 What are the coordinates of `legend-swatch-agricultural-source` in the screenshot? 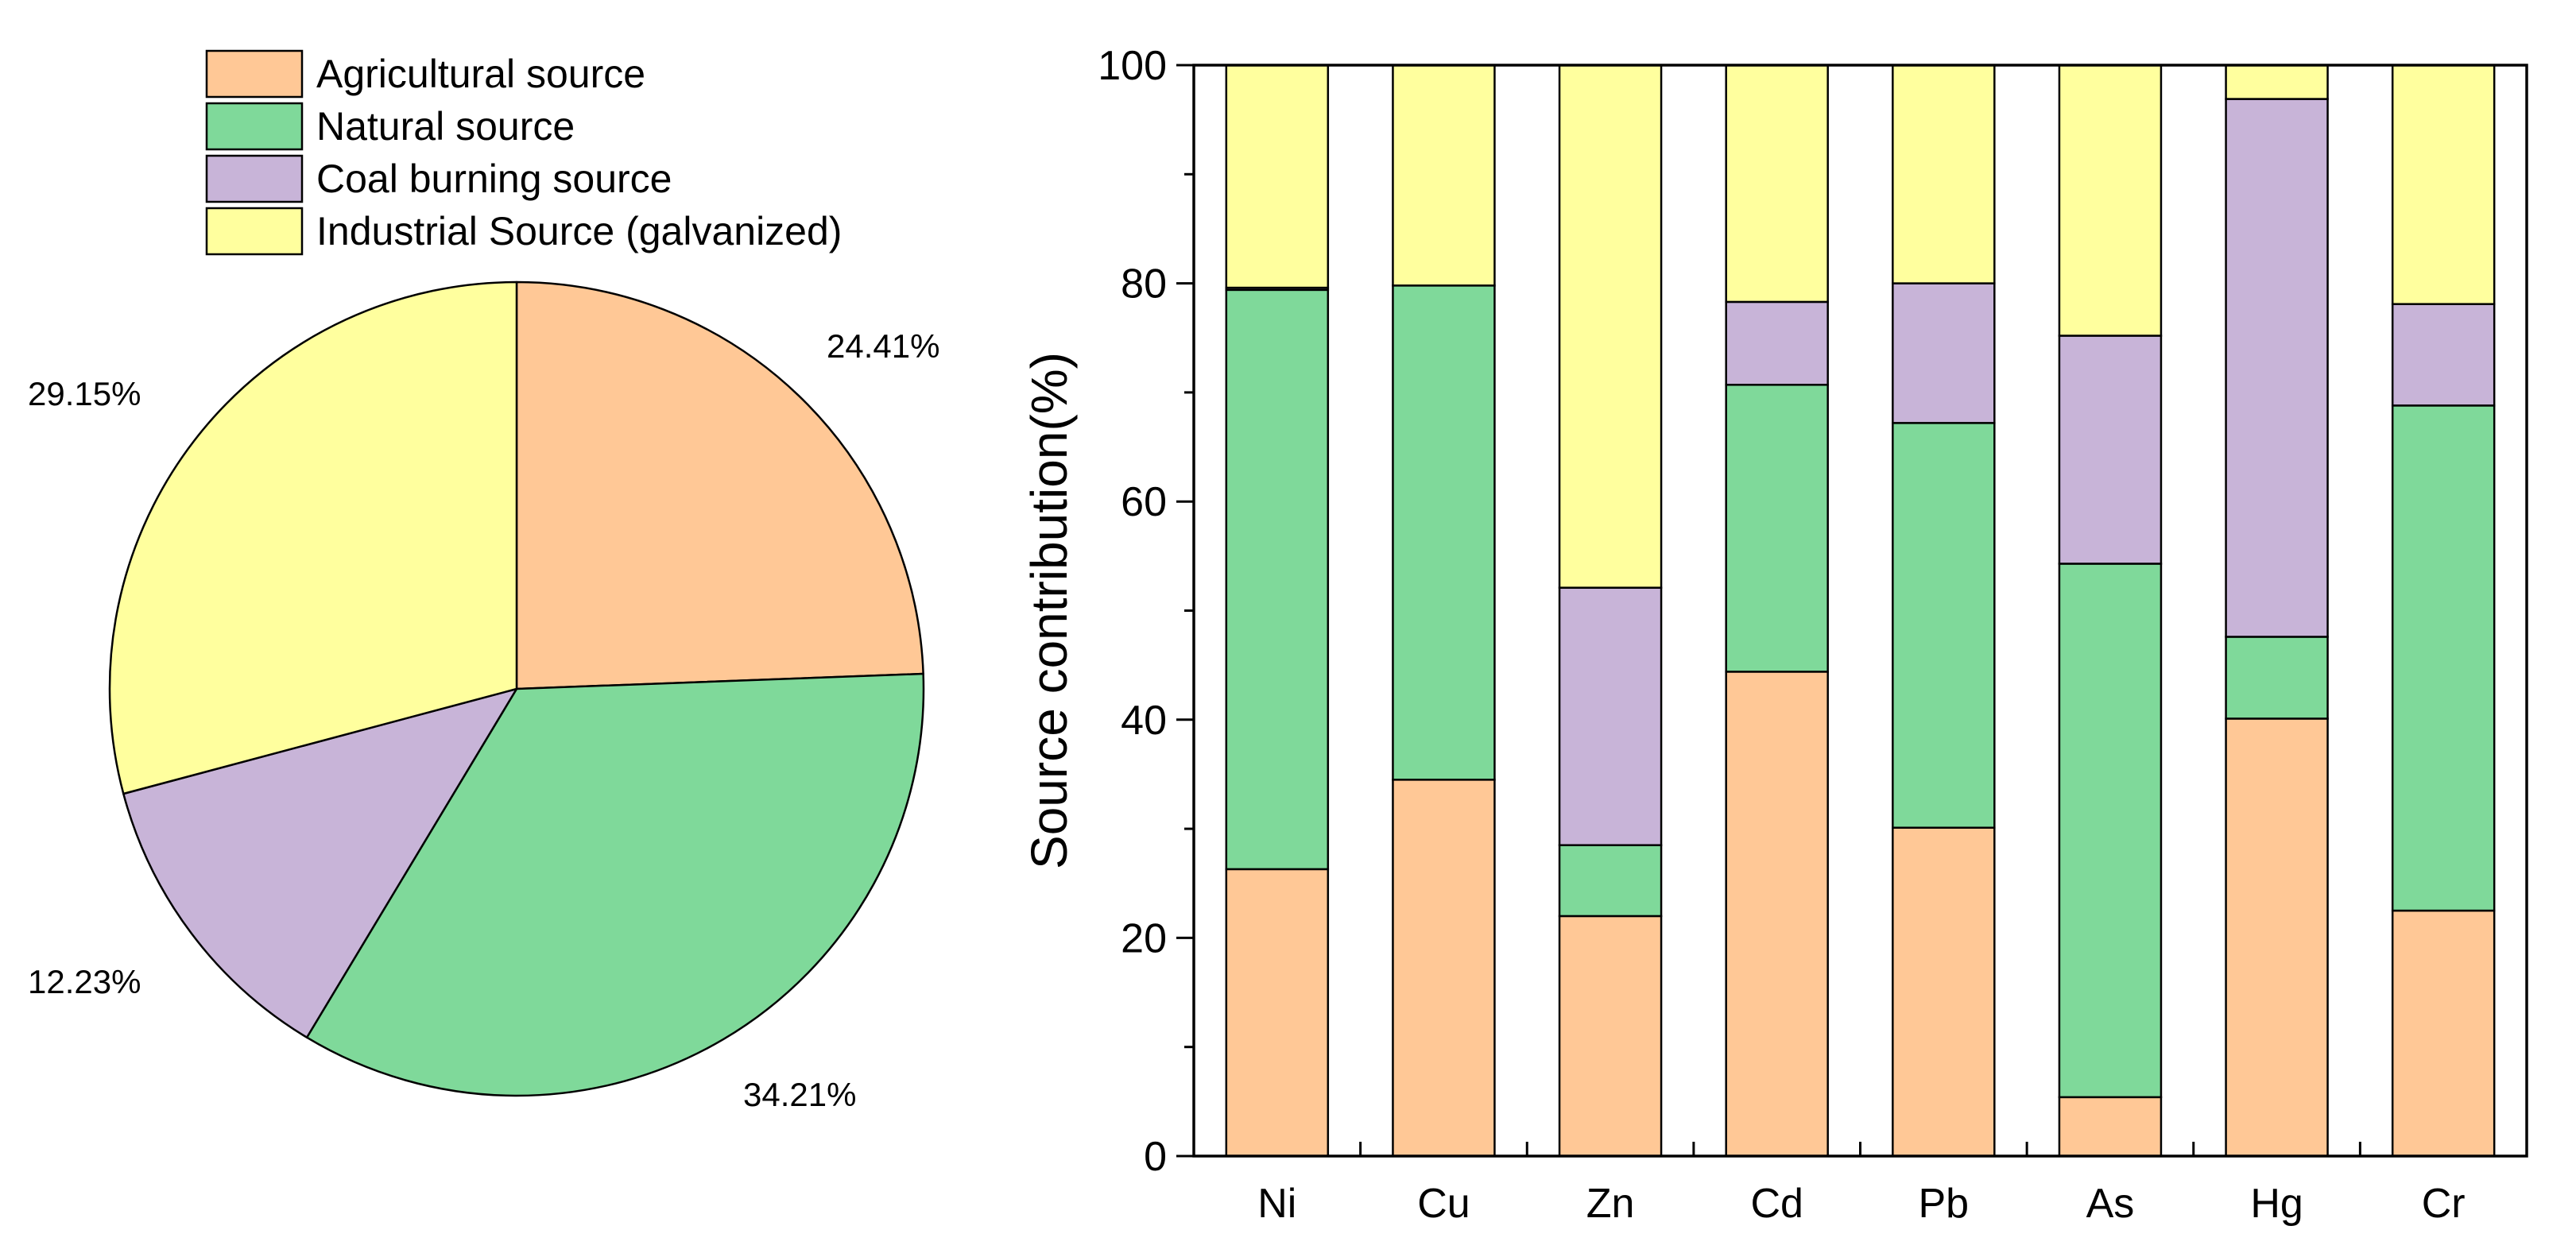 It's located at (254, 74).